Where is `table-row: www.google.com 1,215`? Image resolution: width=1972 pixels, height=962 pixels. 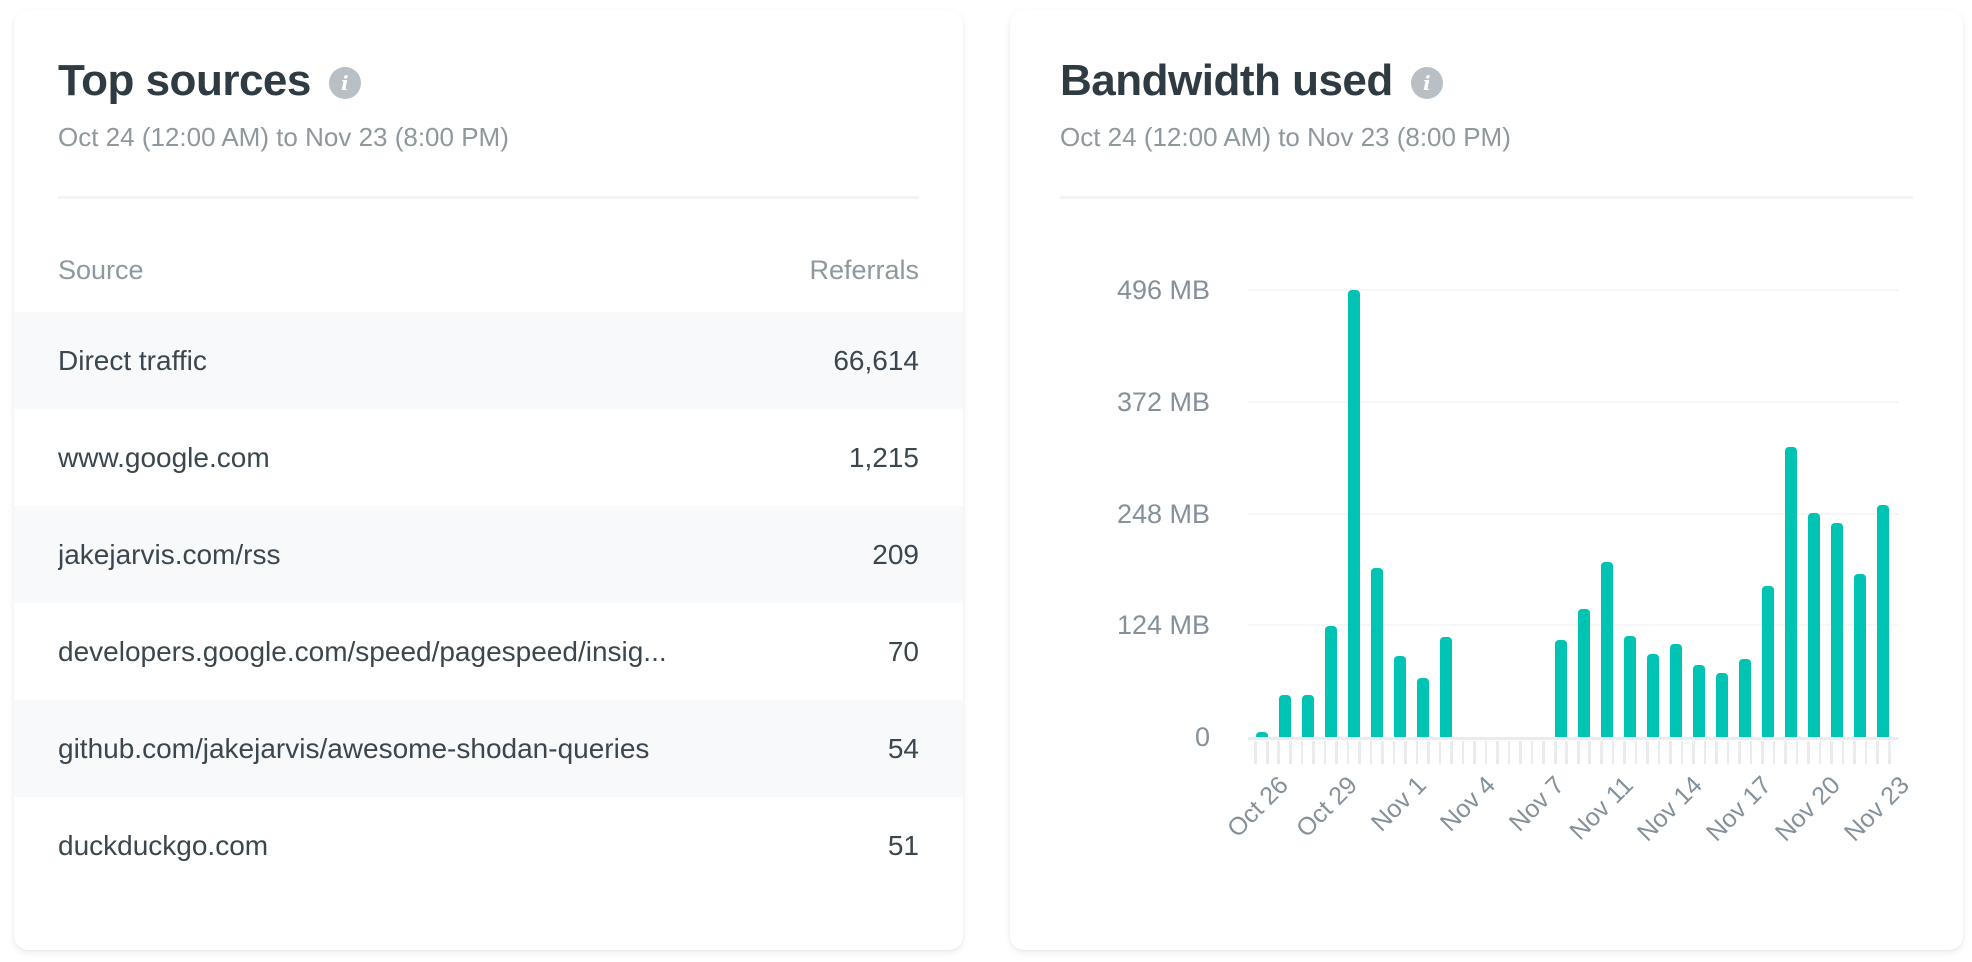 table-row: www.google.com 1,215 is located at coordinates (488, 457).